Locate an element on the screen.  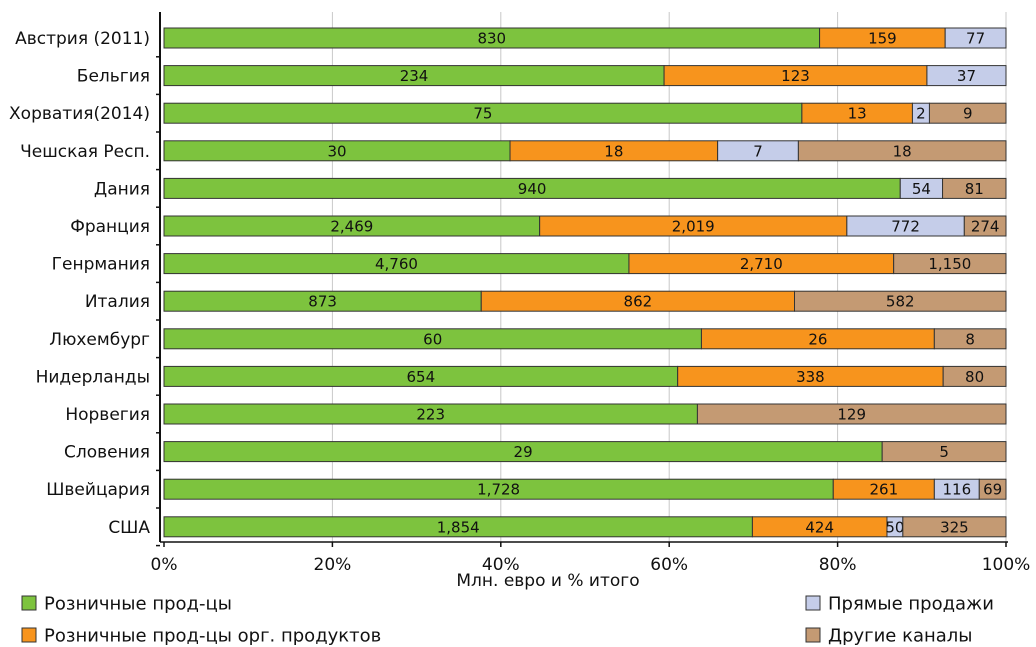
legend-item: Розничные прод-цы is located at coordinates (126, 604).